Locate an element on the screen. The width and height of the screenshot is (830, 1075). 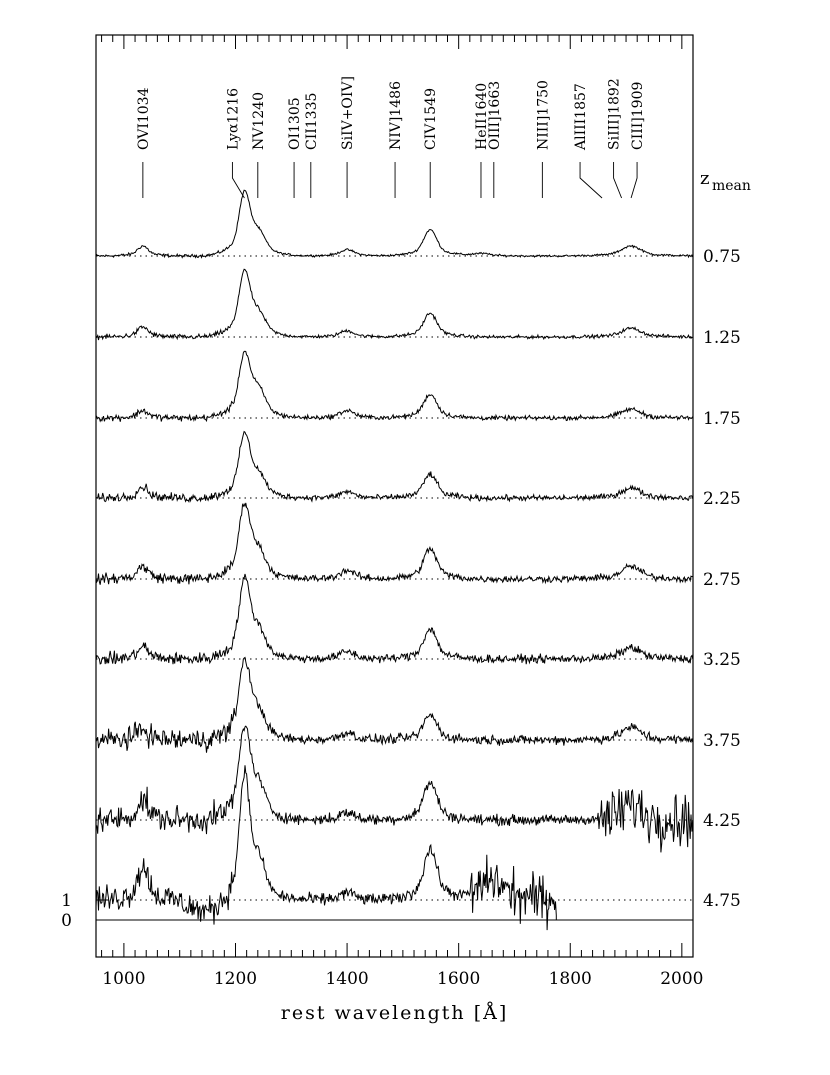
line-marker-label: NV1240 is located at coordinates (259, 121).